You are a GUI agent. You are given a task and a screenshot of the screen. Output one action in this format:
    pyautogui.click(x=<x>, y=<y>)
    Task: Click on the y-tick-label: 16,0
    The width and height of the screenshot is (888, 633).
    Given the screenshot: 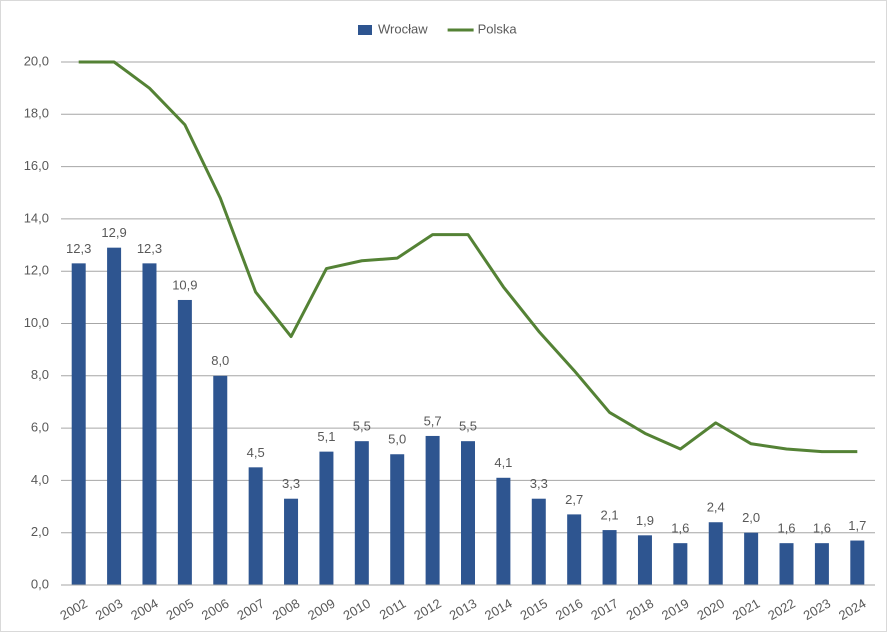 What is the action you would take?
    pyautogui.click(x=36, y=165)
    